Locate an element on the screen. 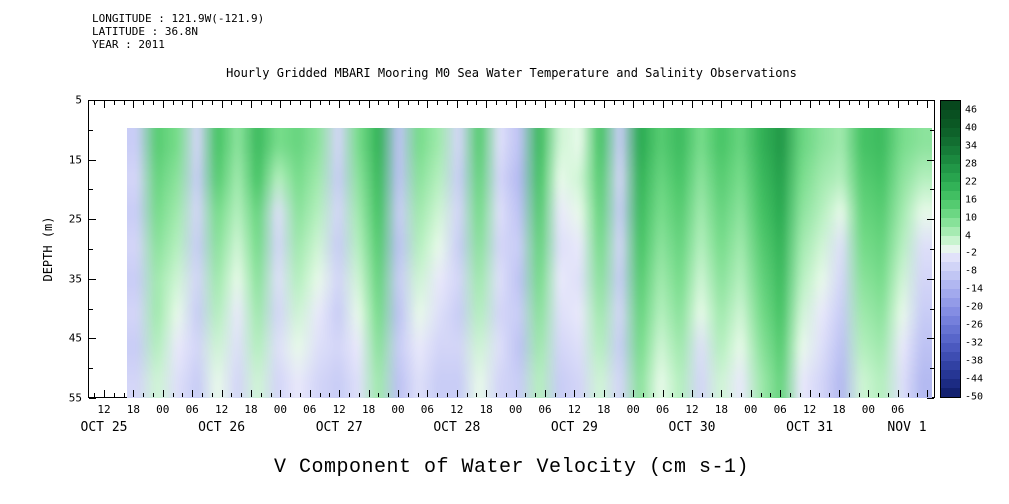 The image size is (1009, 504). colorbar-tick-label: -20 is located at coordinates (974, 307).